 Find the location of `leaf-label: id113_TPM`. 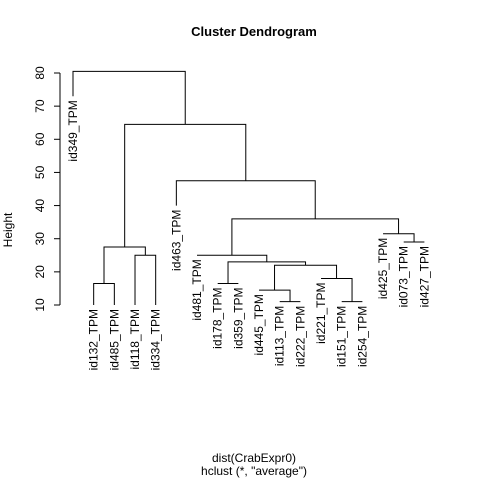

leaf-label: id113_TPM is located at coordinates (280, 336).